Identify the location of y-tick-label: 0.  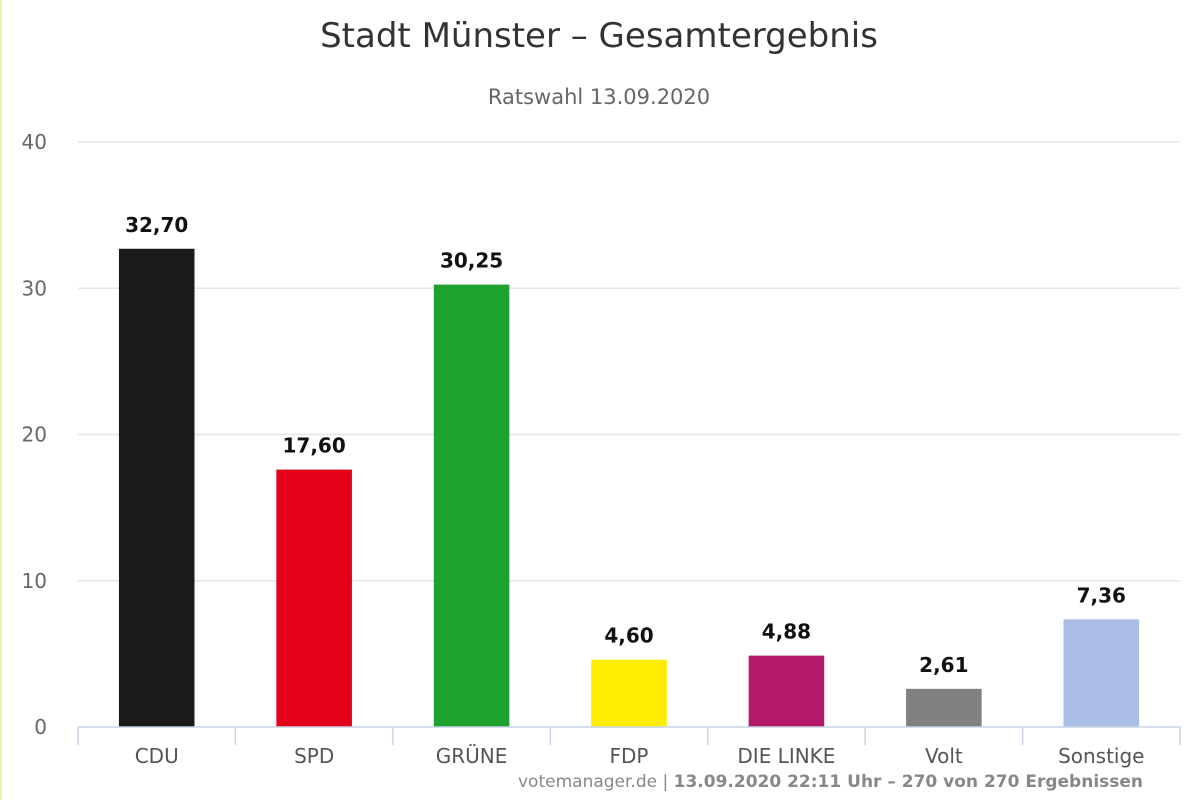
(40, 727).